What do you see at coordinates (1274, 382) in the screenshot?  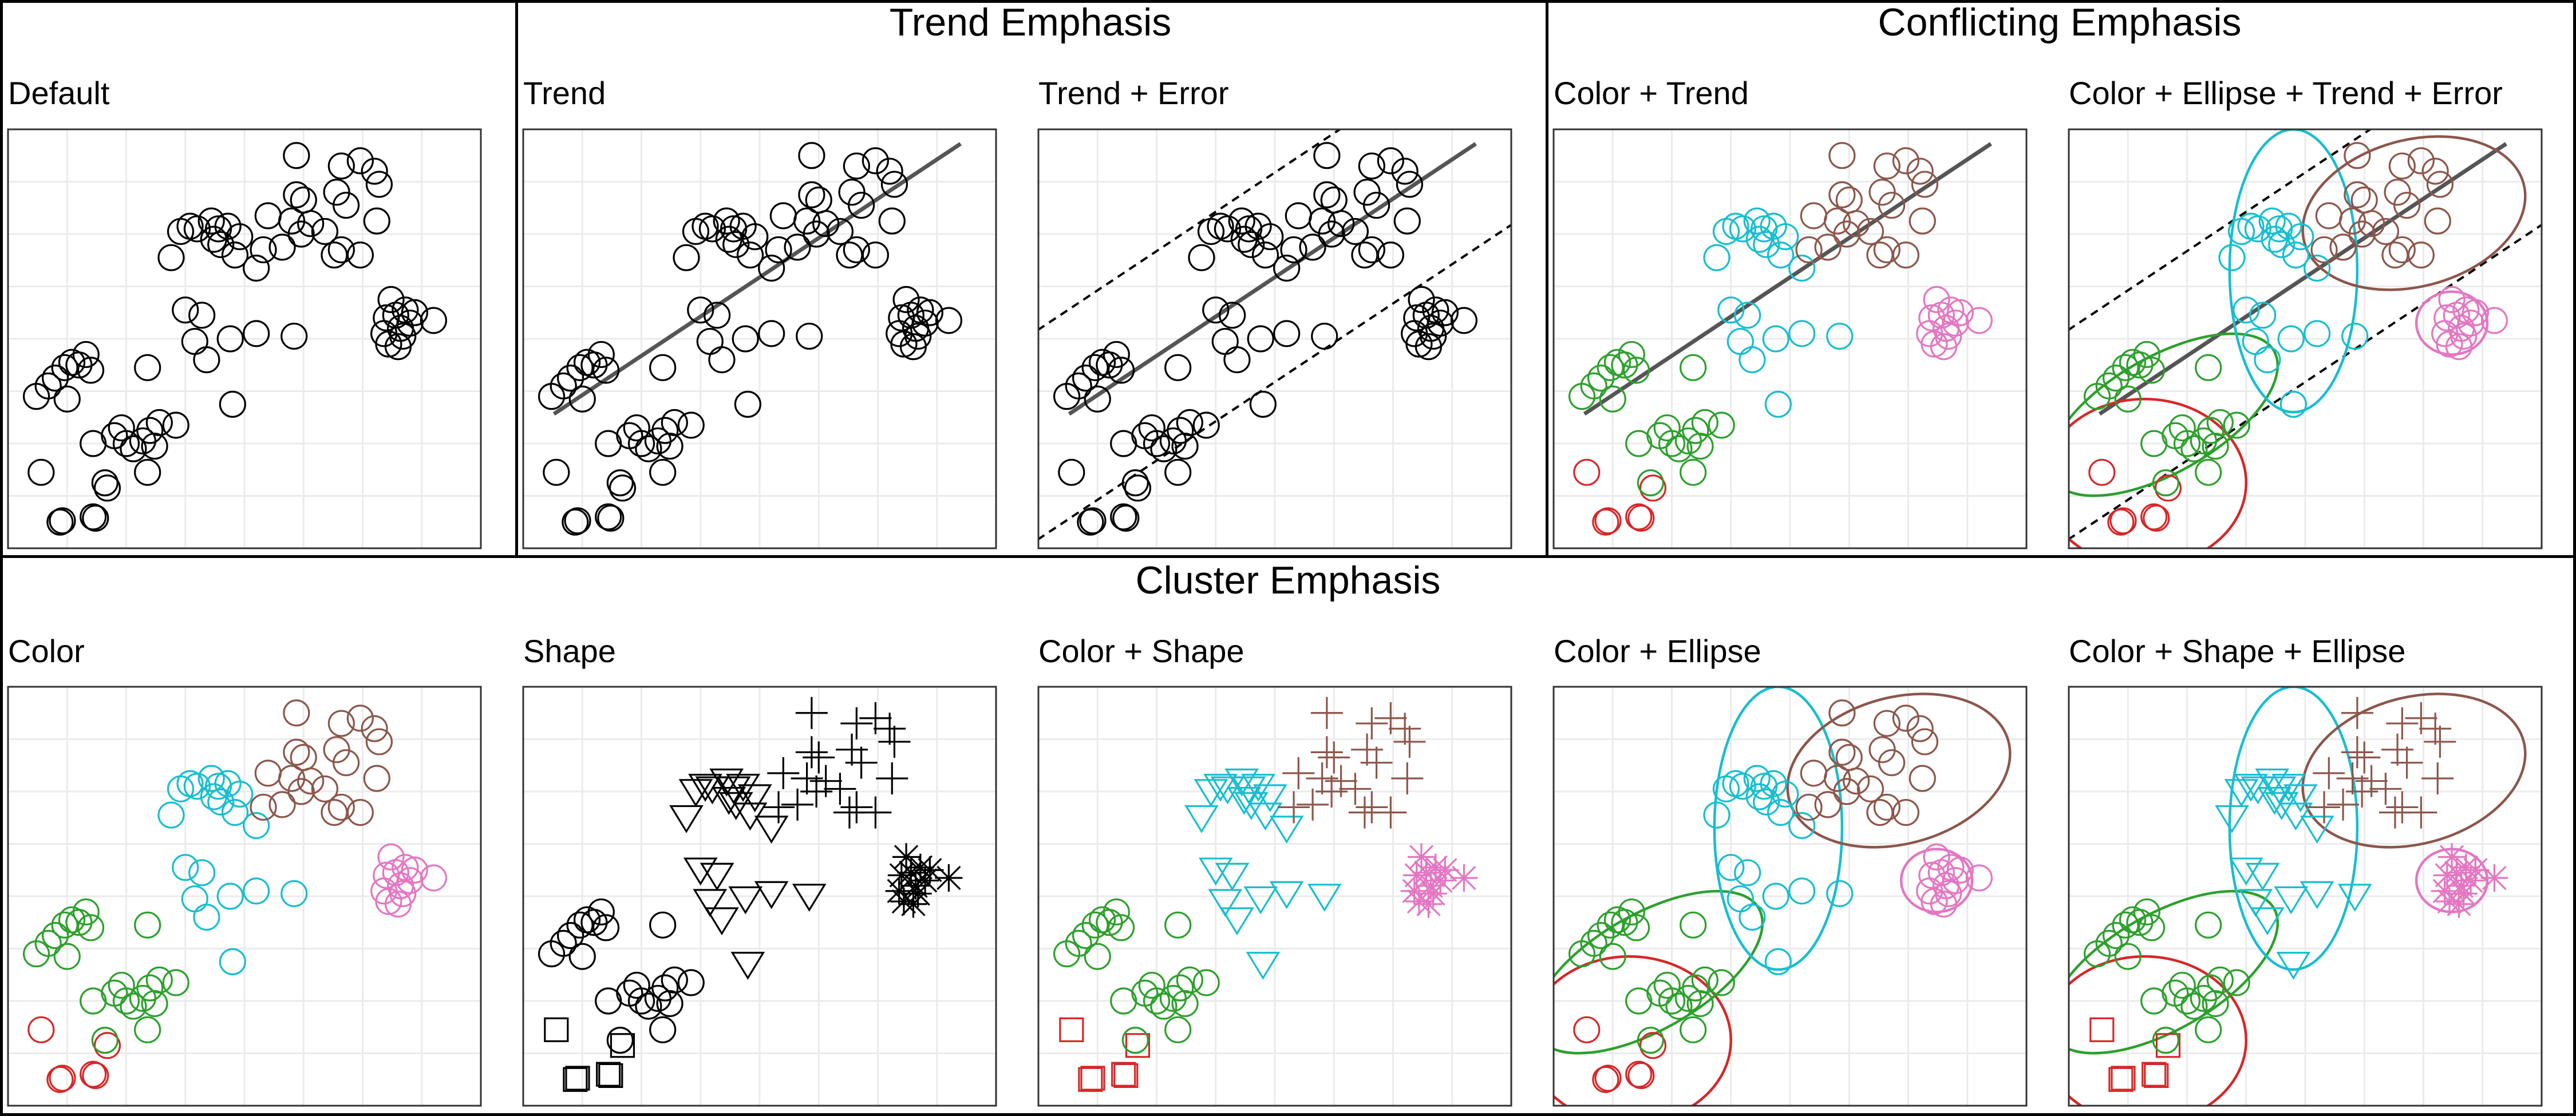 I see `error-line` at bounding box center [1274, 382].